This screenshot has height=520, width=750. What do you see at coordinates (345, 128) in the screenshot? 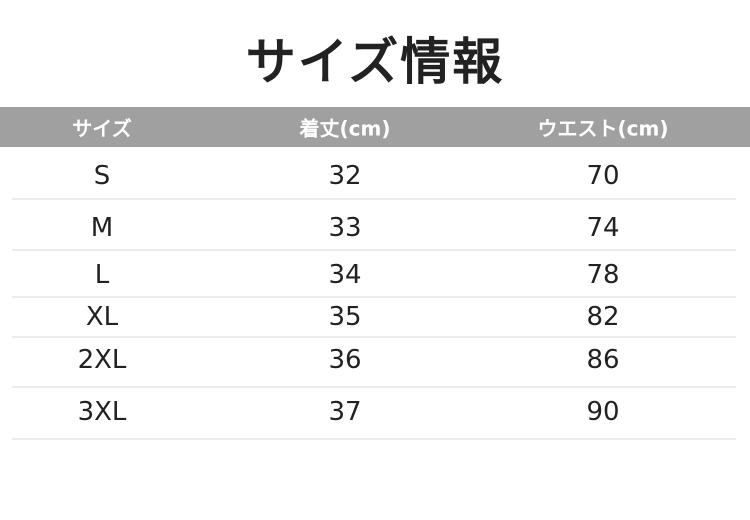
I see `header-length: 着丈(cm)` at bounding box center [345, 128].